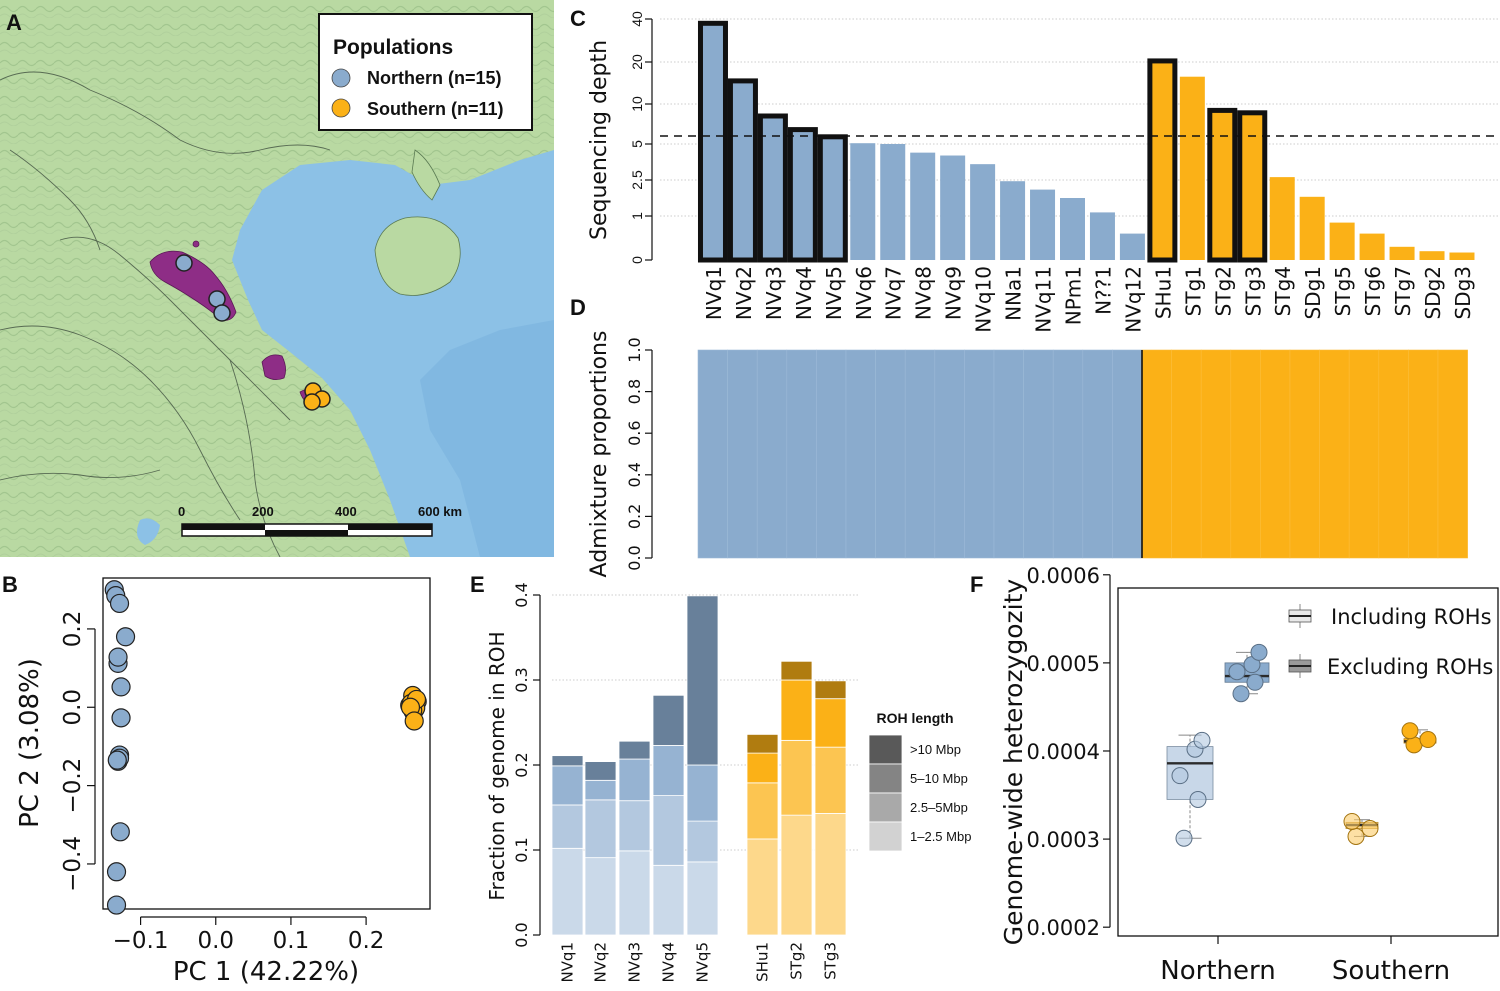  I want to click on roh-legend-label: 5–10 Mbp, so click(939, 778).